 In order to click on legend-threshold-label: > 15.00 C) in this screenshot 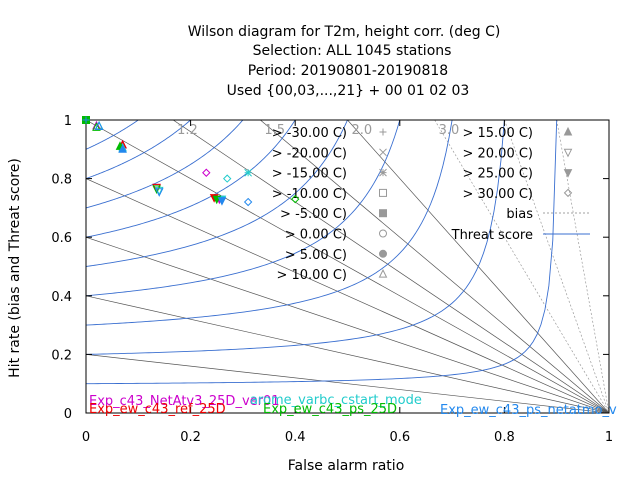, I will do `click(497, 133)`.